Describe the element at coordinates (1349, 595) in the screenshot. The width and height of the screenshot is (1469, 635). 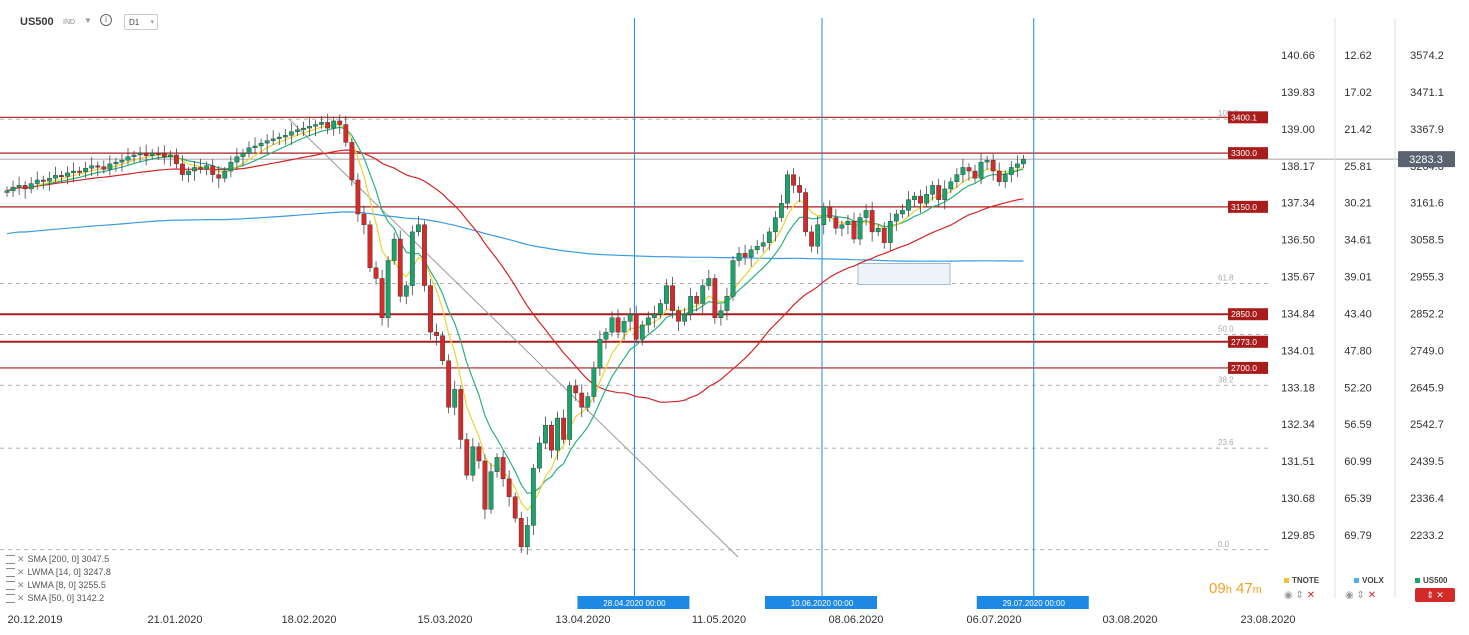
I see `eye-icon: ◉` at that location.